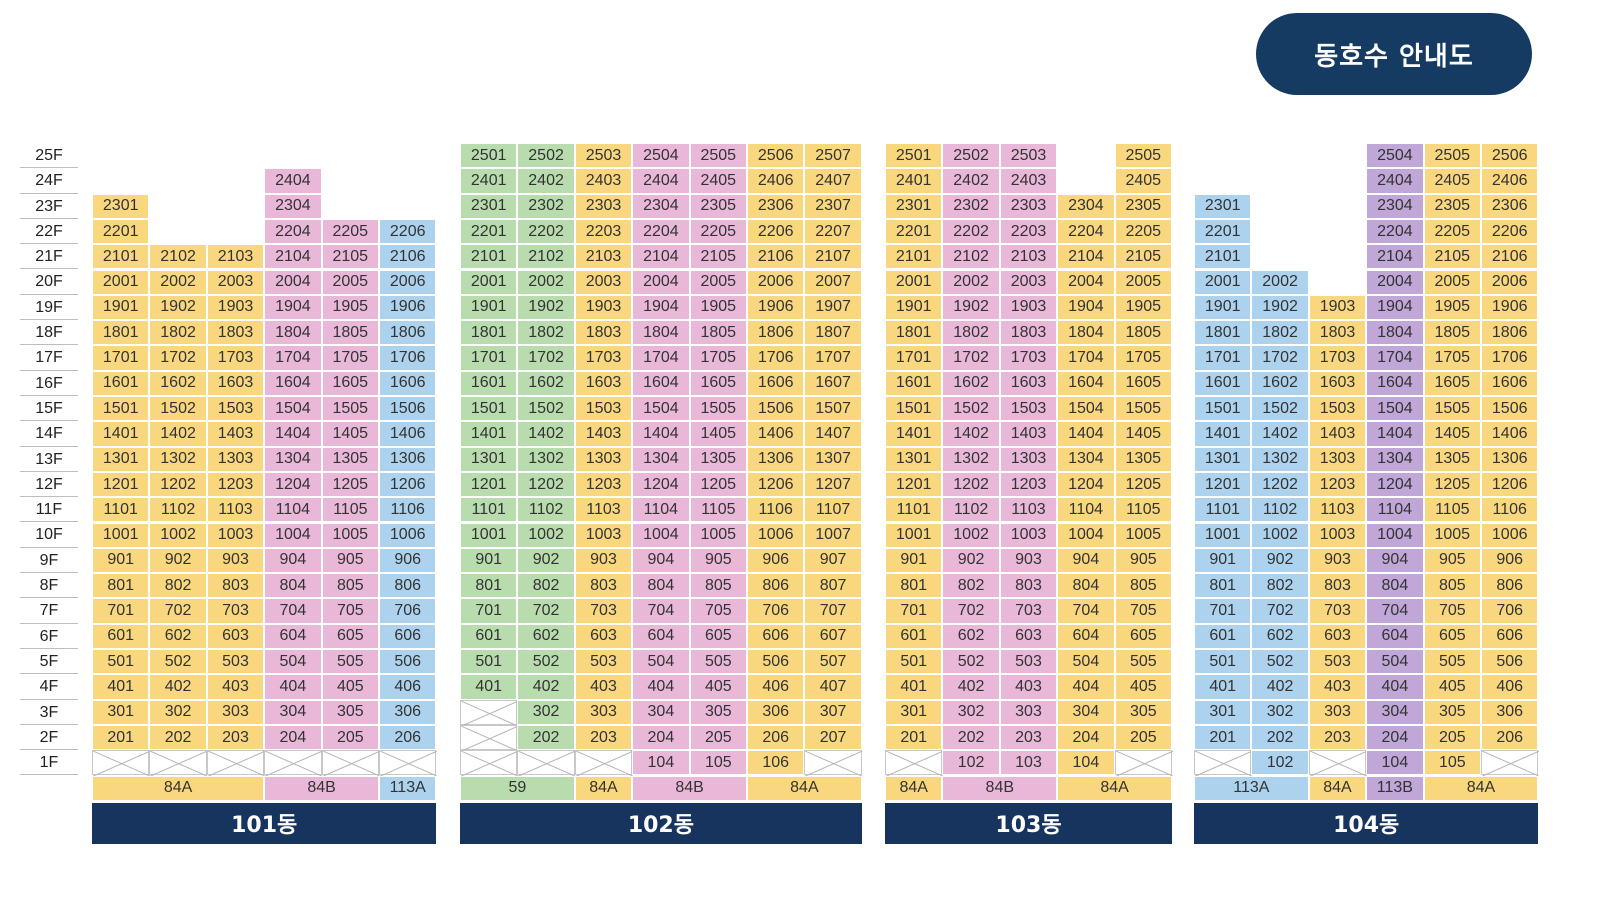 This screenshot has width=1610, height=900. I want to click on unit-cell: 1206, so click(1510, 484).